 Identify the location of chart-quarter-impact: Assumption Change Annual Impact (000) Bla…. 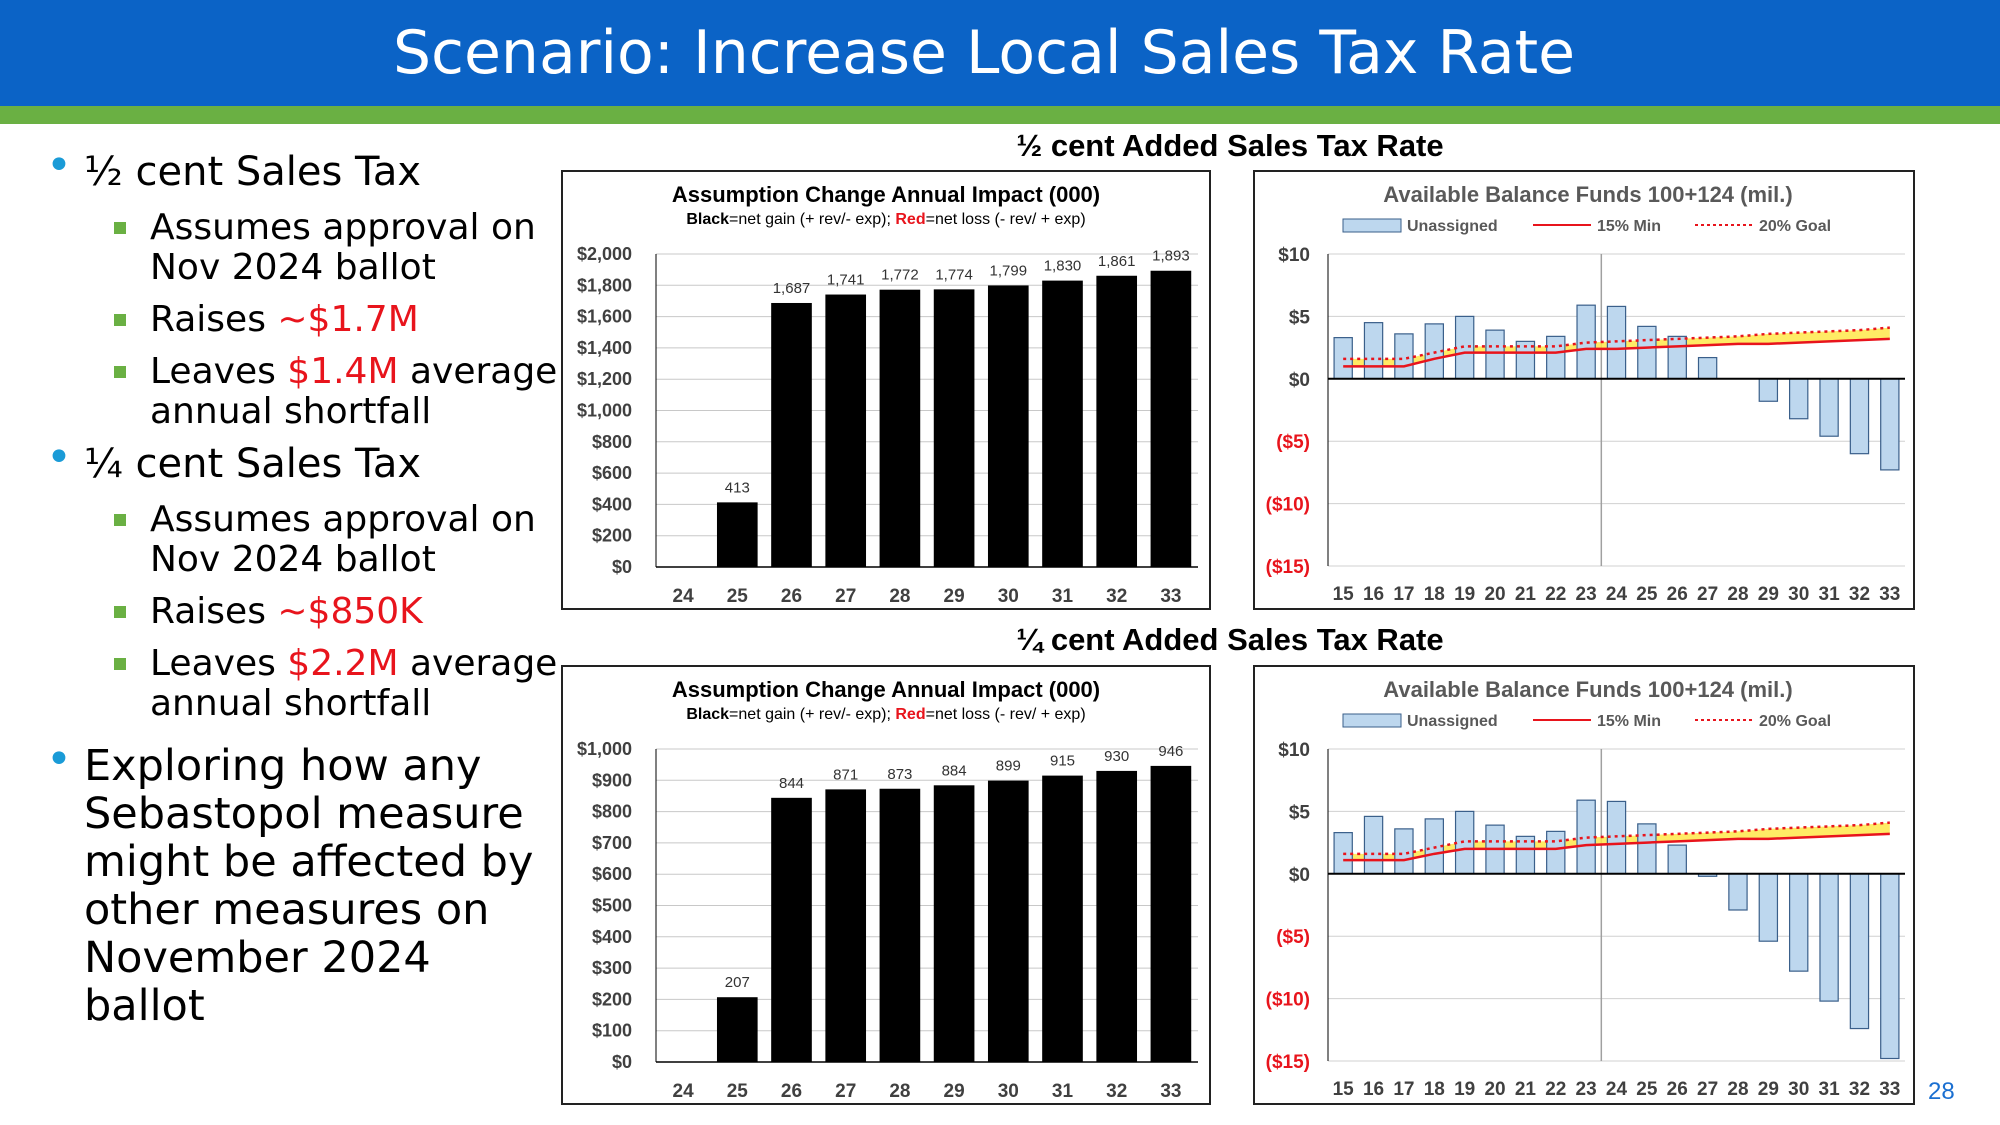
(887, 889).